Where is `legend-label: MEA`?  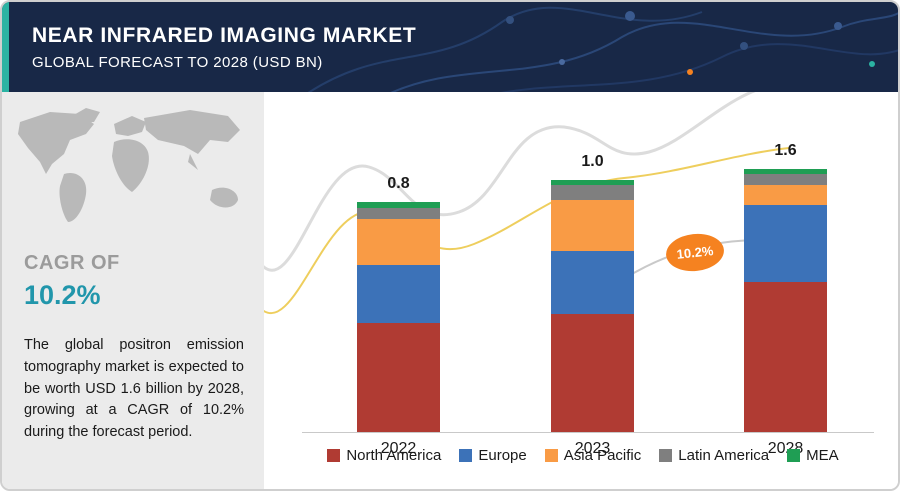 legend-label: MEA is located at coordinates (822, 455).